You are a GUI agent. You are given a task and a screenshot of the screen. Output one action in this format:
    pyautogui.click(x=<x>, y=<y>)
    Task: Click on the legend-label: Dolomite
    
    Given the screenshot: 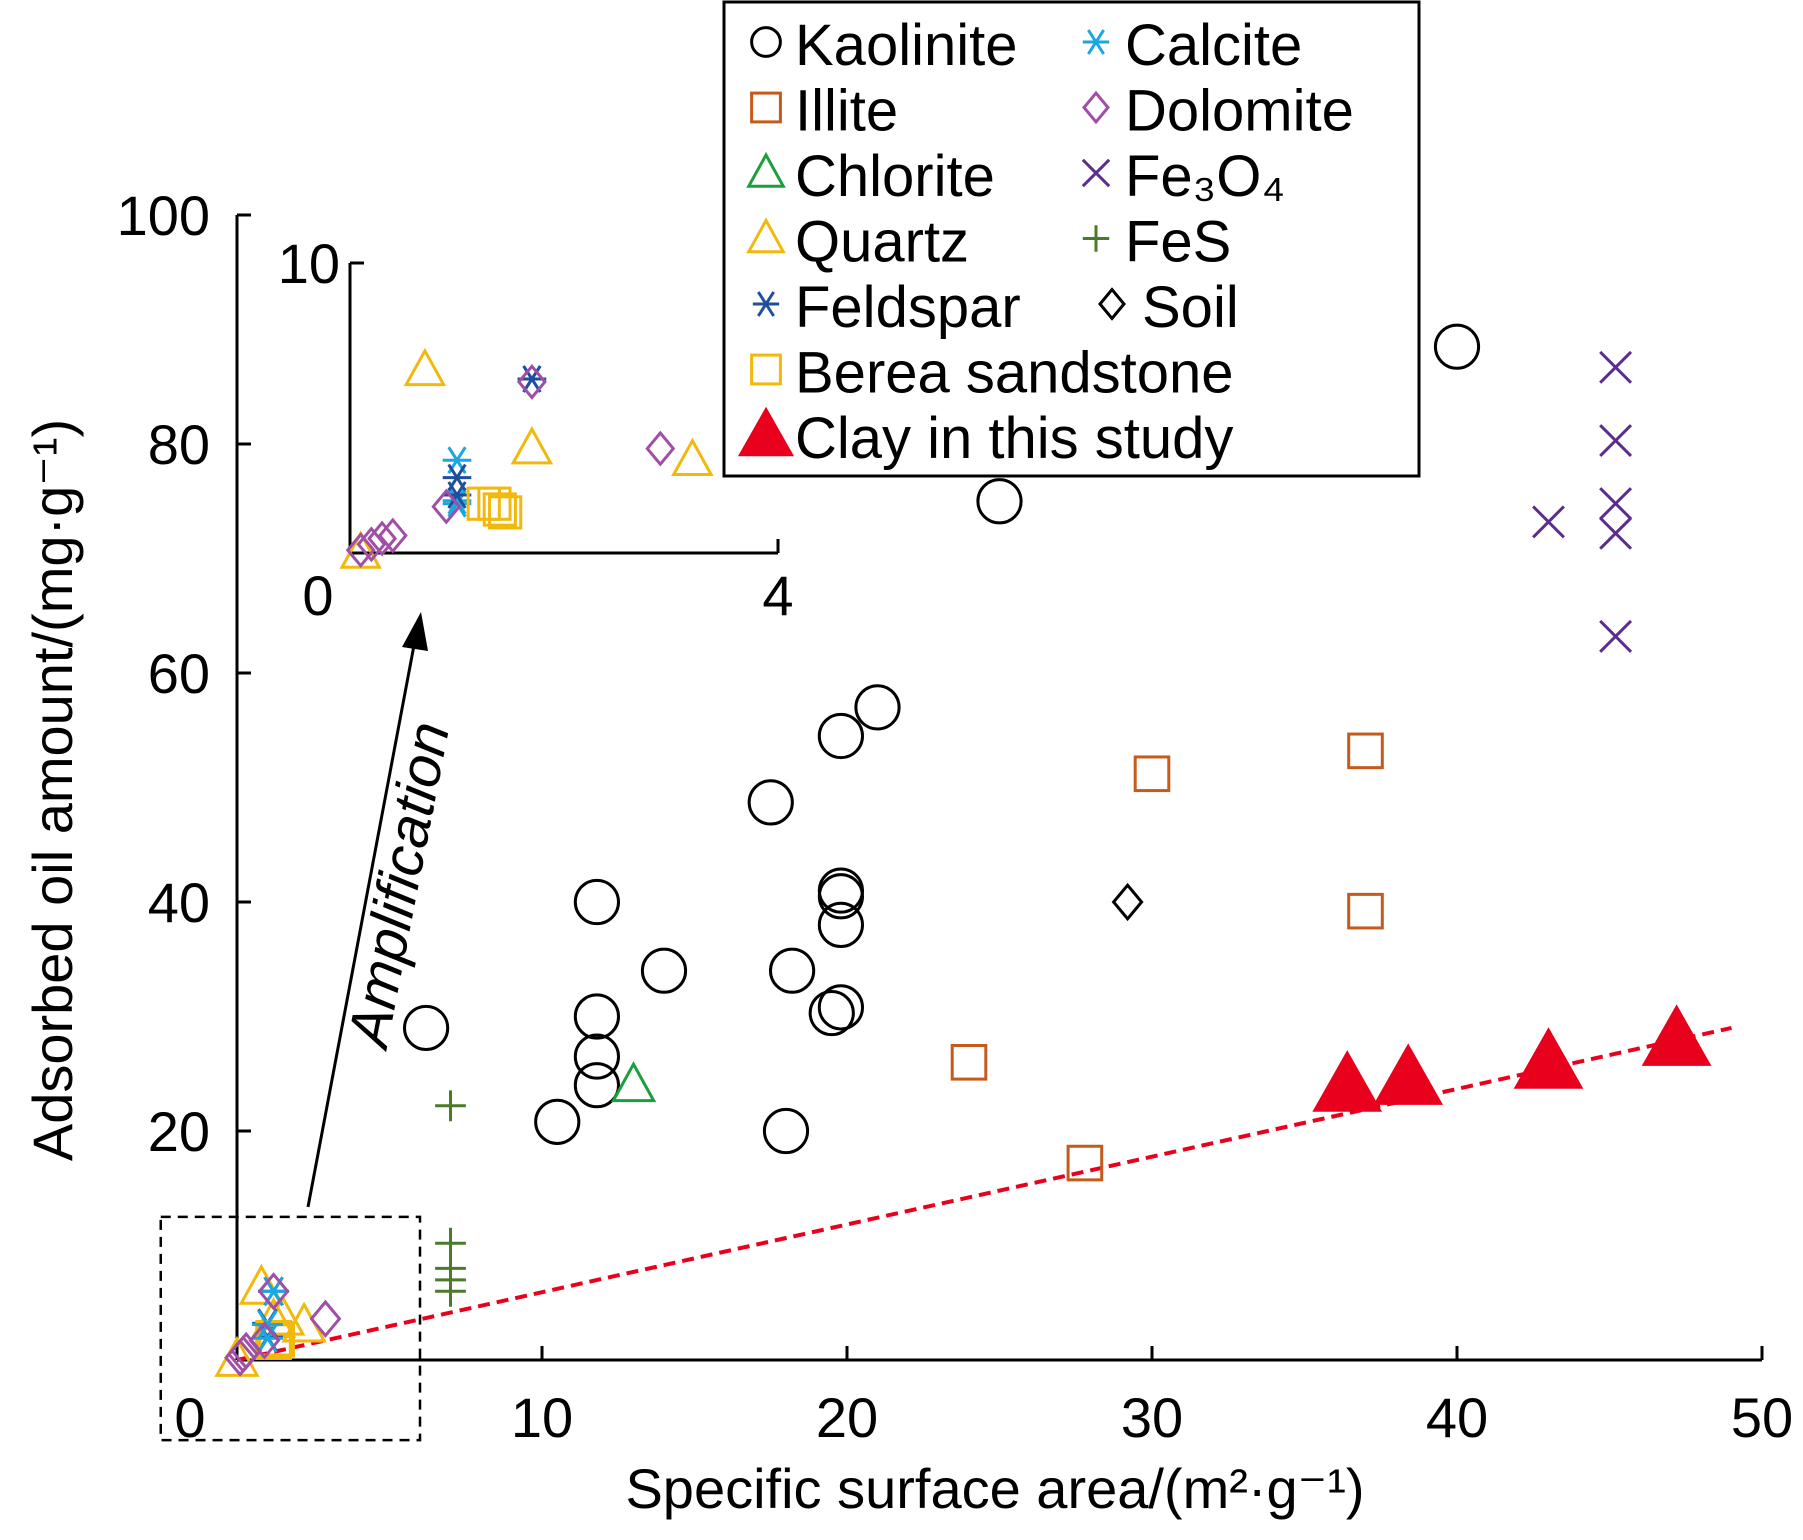 What is the action you would take?
    pyautogui.click(x=1239, y=111)
    